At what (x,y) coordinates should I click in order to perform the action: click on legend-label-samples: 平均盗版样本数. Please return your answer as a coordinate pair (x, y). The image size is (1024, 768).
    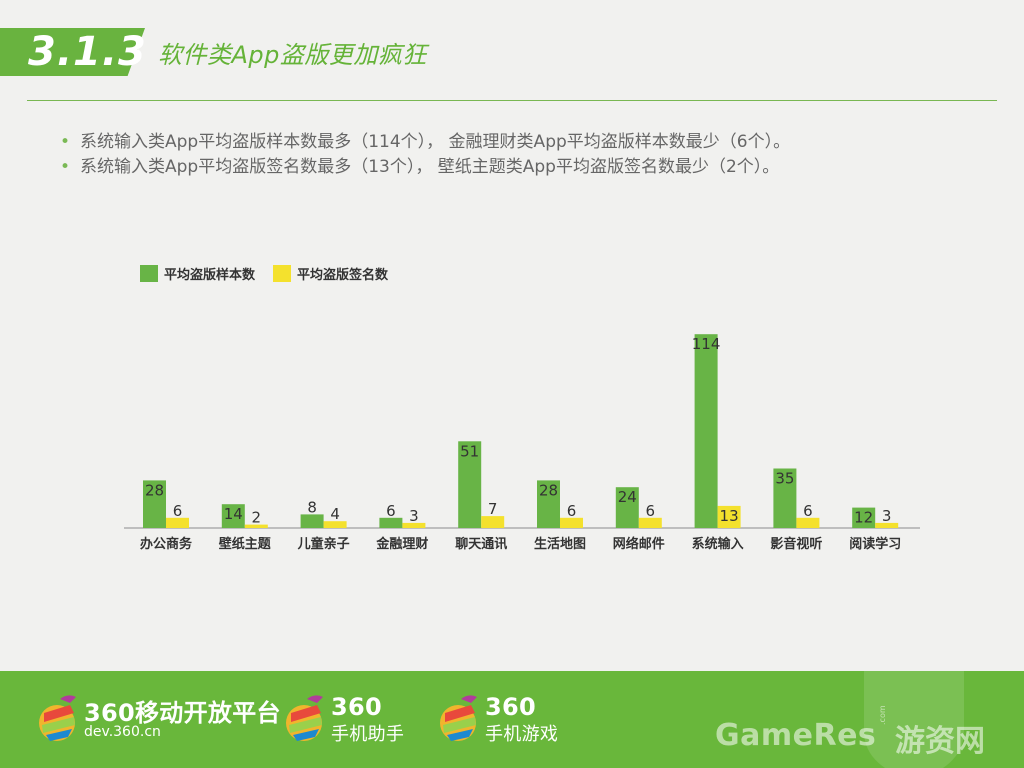
    Looking at the image, I should click on (210, 275).